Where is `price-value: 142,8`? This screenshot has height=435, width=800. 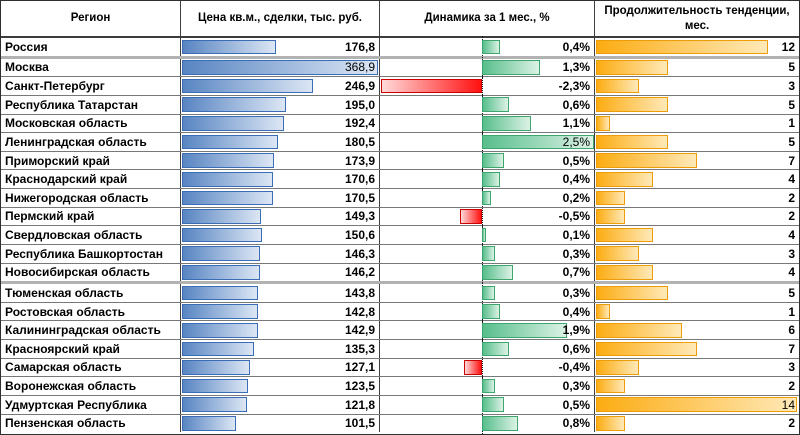
price-value: 142,8 is located at coordinates (359, 311).